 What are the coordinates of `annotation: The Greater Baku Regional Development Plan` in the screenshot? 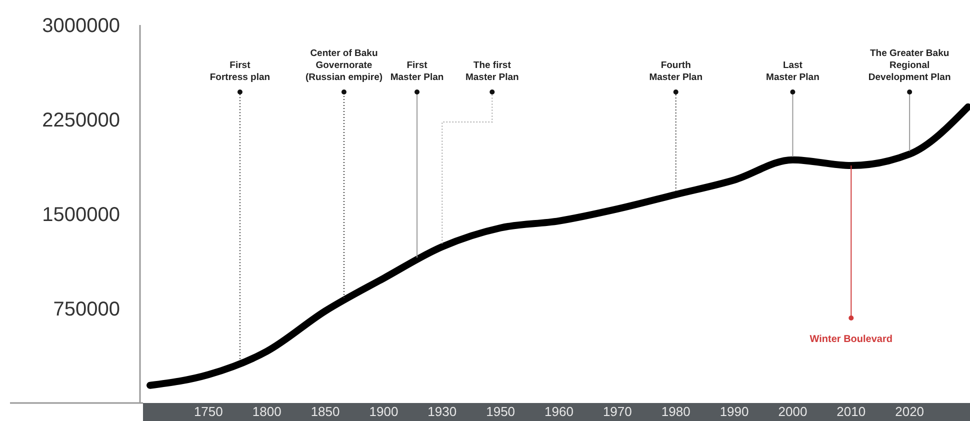 It's located at (909, 65).